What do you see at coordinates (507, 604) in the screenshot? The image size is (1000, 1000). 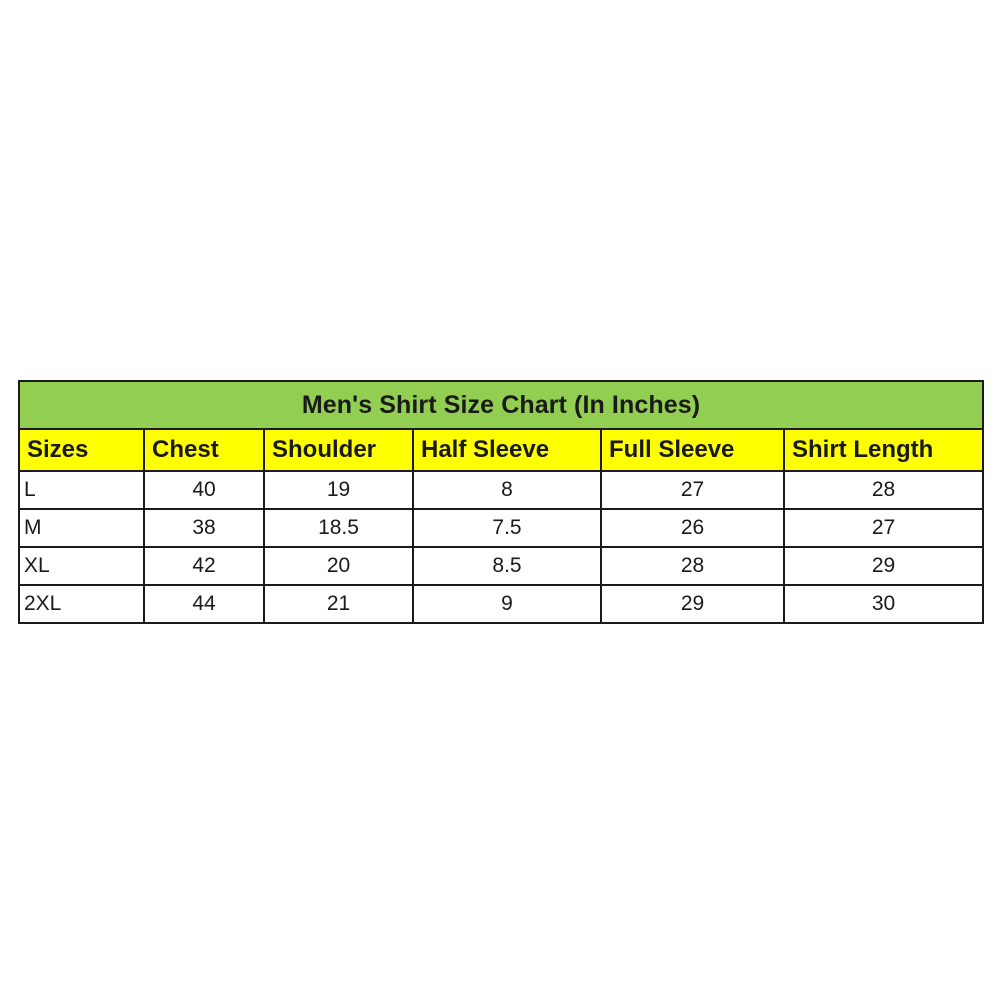 I see `cell-half-sleeve: 9` at bounding box center [507, 604].